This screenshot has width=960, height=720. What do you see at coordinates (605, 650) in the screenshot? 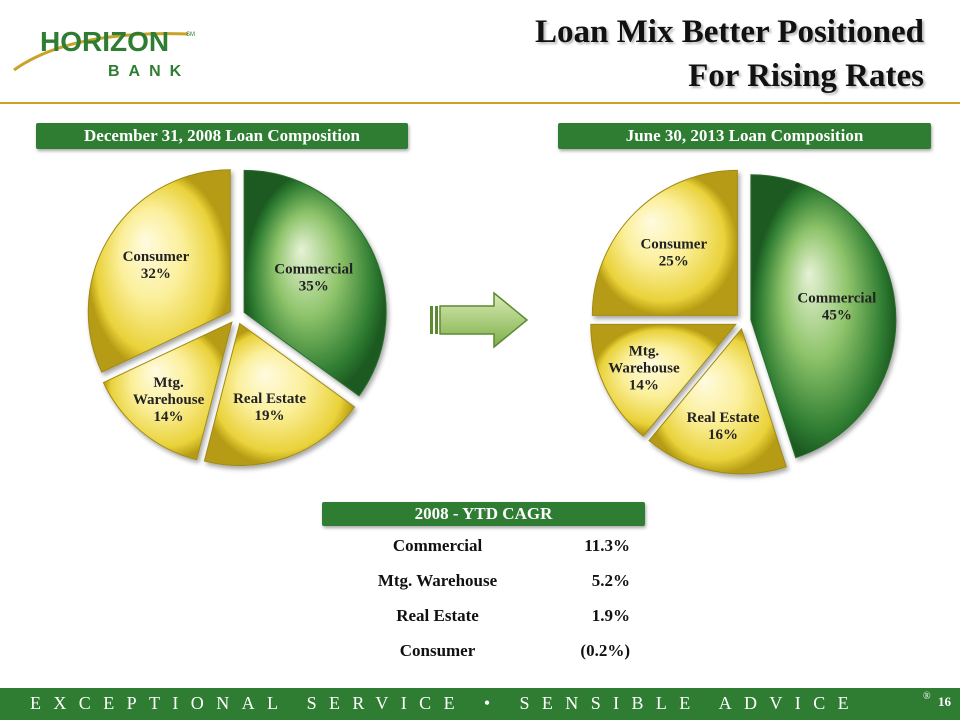
I see `cagr-value: (0.2%)` at bounding box center [605, 650].